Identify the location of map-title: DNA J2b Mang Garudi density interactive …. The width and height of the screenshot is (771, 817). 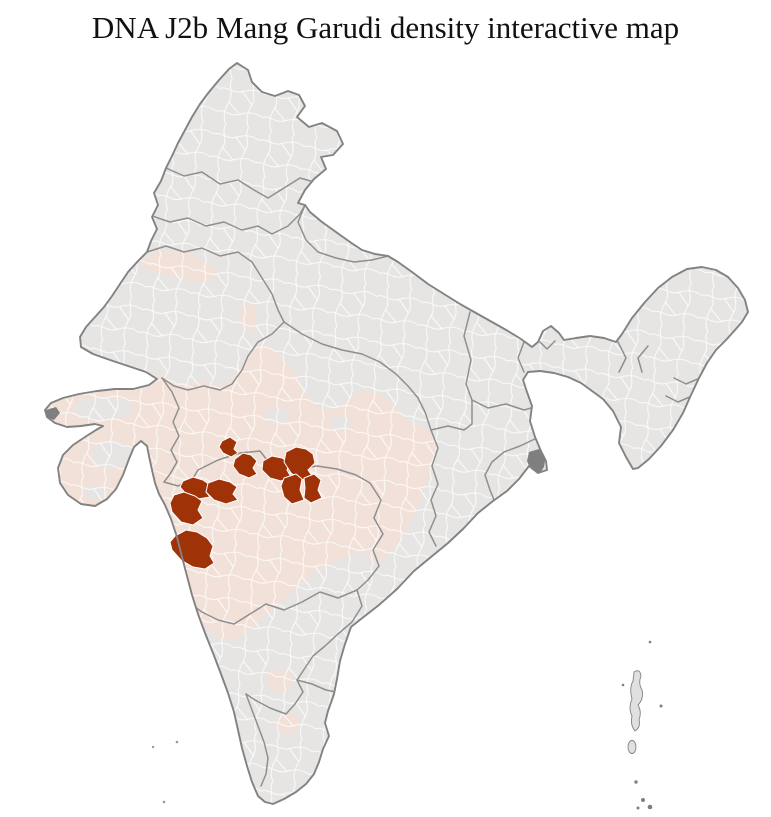
(385, 27).